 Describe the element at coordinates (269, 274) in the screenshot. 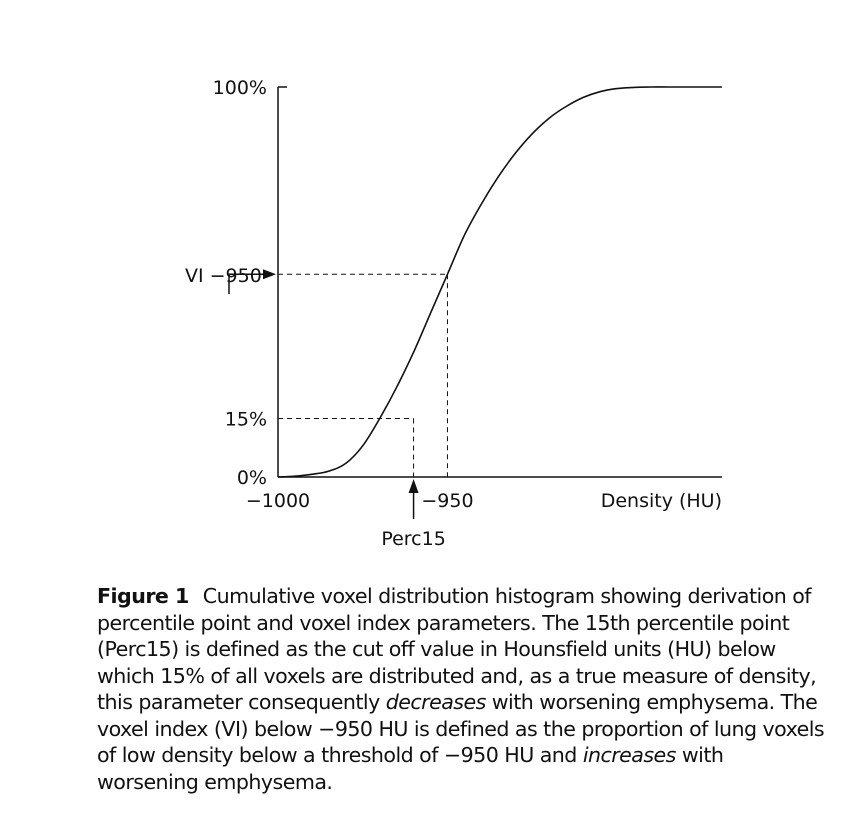

I see `vi-arrow-head` at that location.